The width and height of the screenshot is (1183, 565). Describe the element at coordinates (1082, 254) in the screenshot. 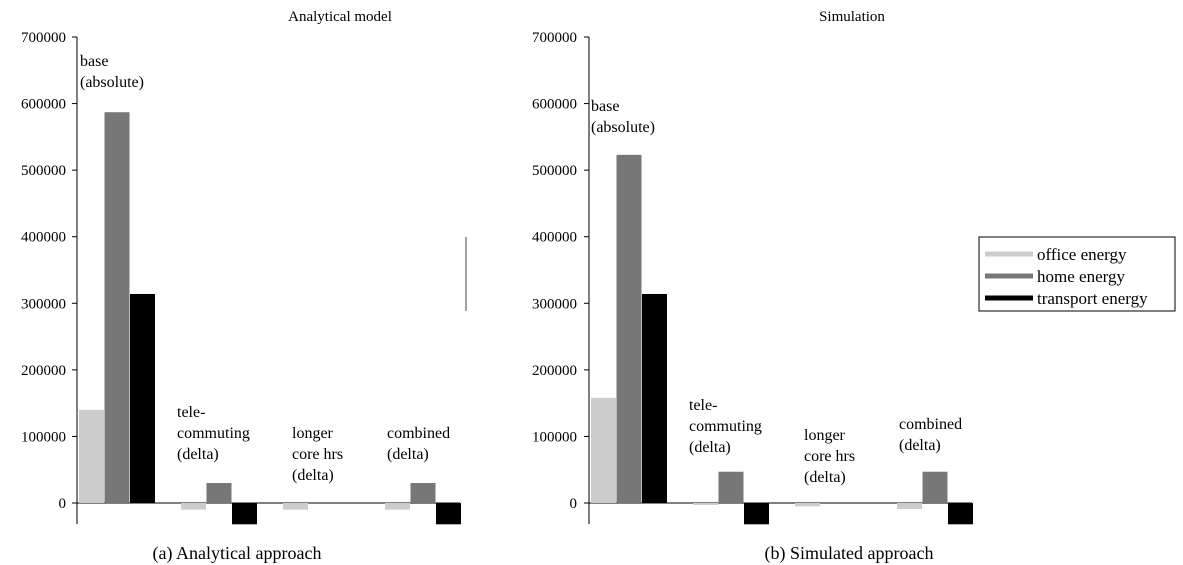

I see `legend-label-office: office energy` at that location.